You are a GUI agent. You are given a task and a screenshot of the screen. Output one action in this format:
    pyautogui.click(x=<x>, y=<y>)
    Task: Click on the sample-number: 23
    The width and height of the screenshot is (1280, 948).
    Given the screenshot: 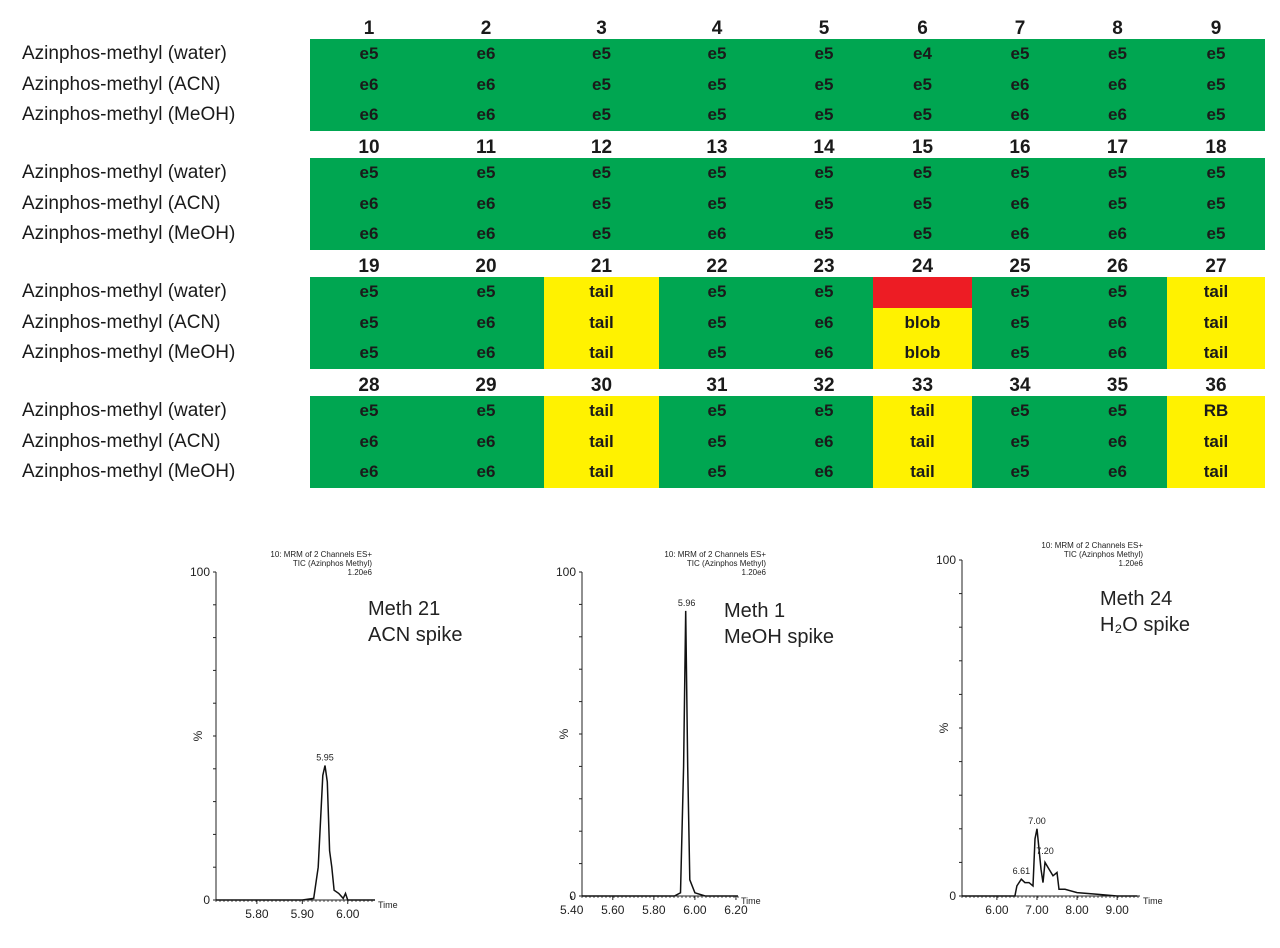 What is the action you would take?
    pyautogui.click(x=824, y=266)
    